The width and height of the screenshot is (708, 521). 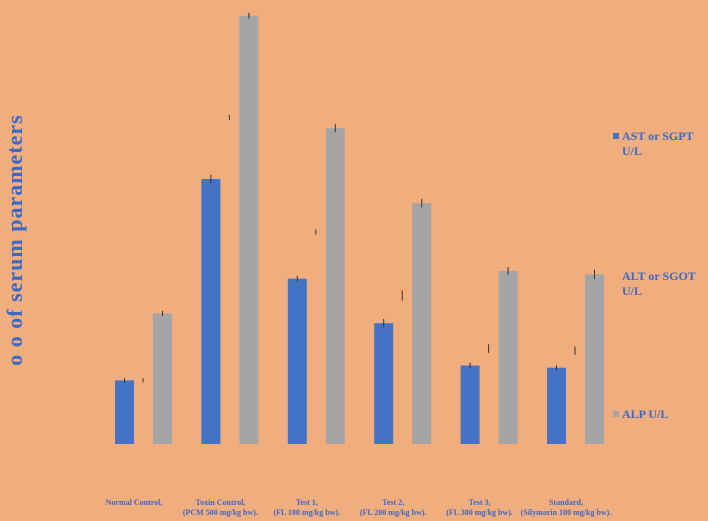 What do you see at coordinates (645, 414) in the screenshot?
I see `legend-label-2: ALP U/L` at bounding box center [645, 414].